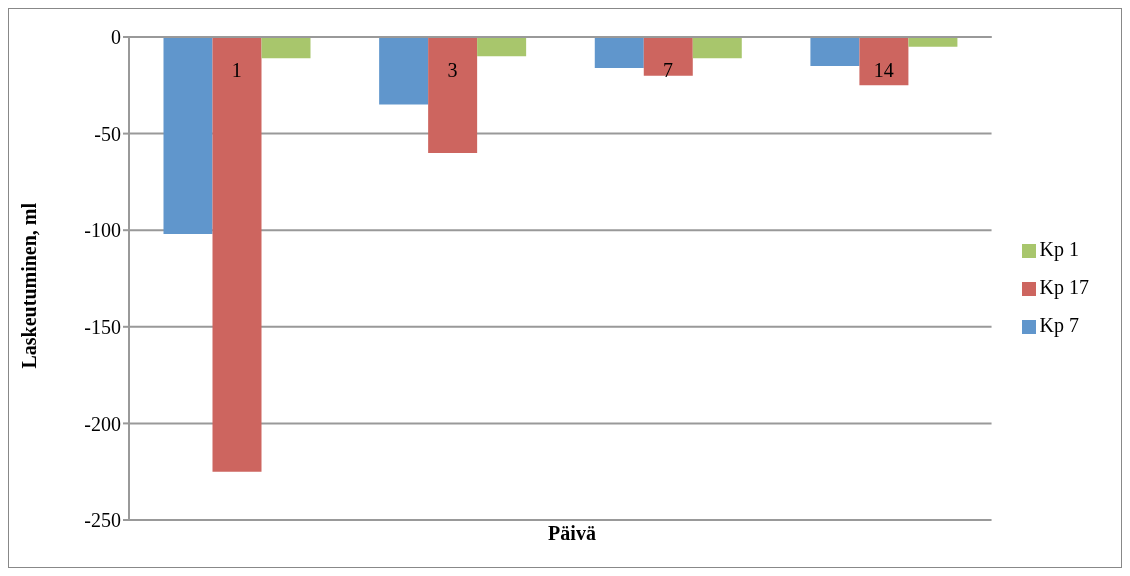 The height and width of the screenshot is (576, 1130). I want to click on y-tick-label: -50, so click(107, 133).